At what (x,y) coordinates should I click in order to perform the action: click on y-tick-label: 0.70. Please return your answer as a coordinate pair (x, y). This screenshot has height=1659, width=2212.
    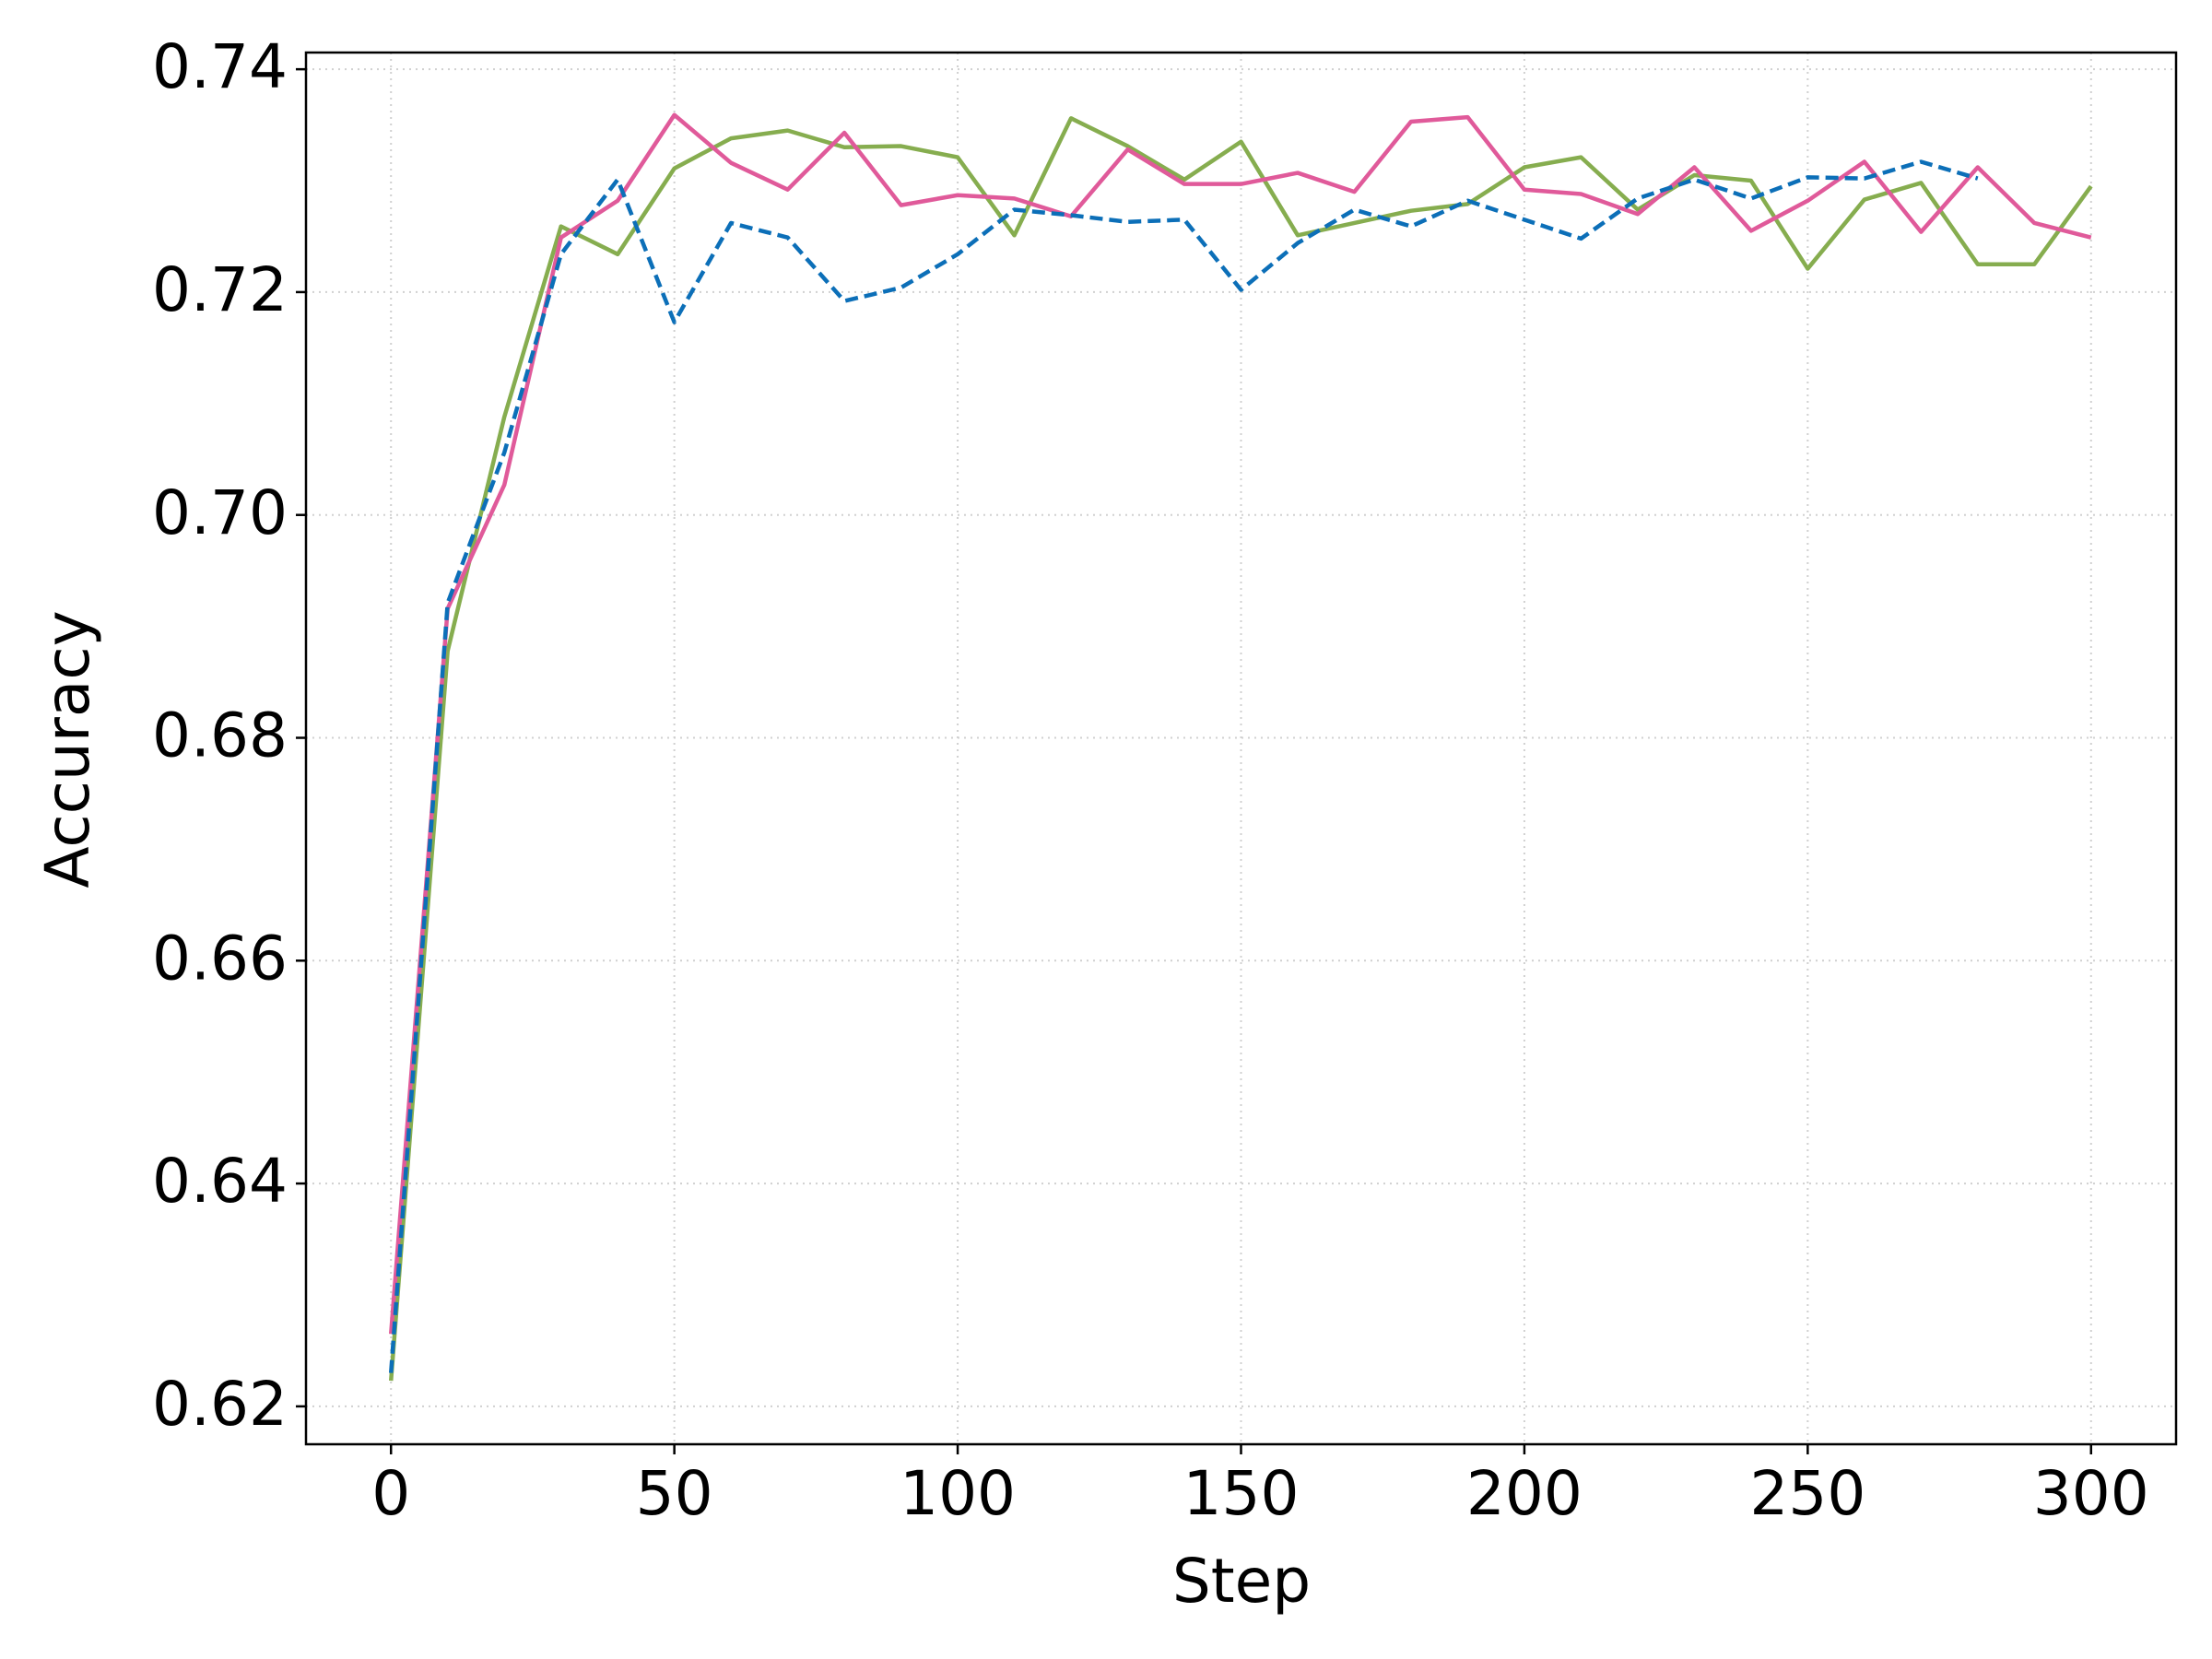
    Looking at the image, I should click on (220, 512).